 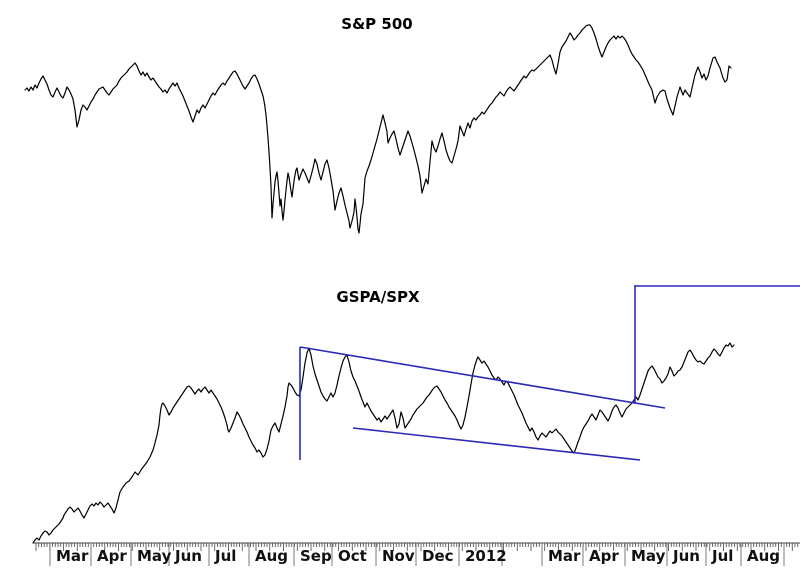 What do you see at coordinates (496, 444) in the screenshot?
I see `wedge-lower-line` at bounding box center [496, 444].